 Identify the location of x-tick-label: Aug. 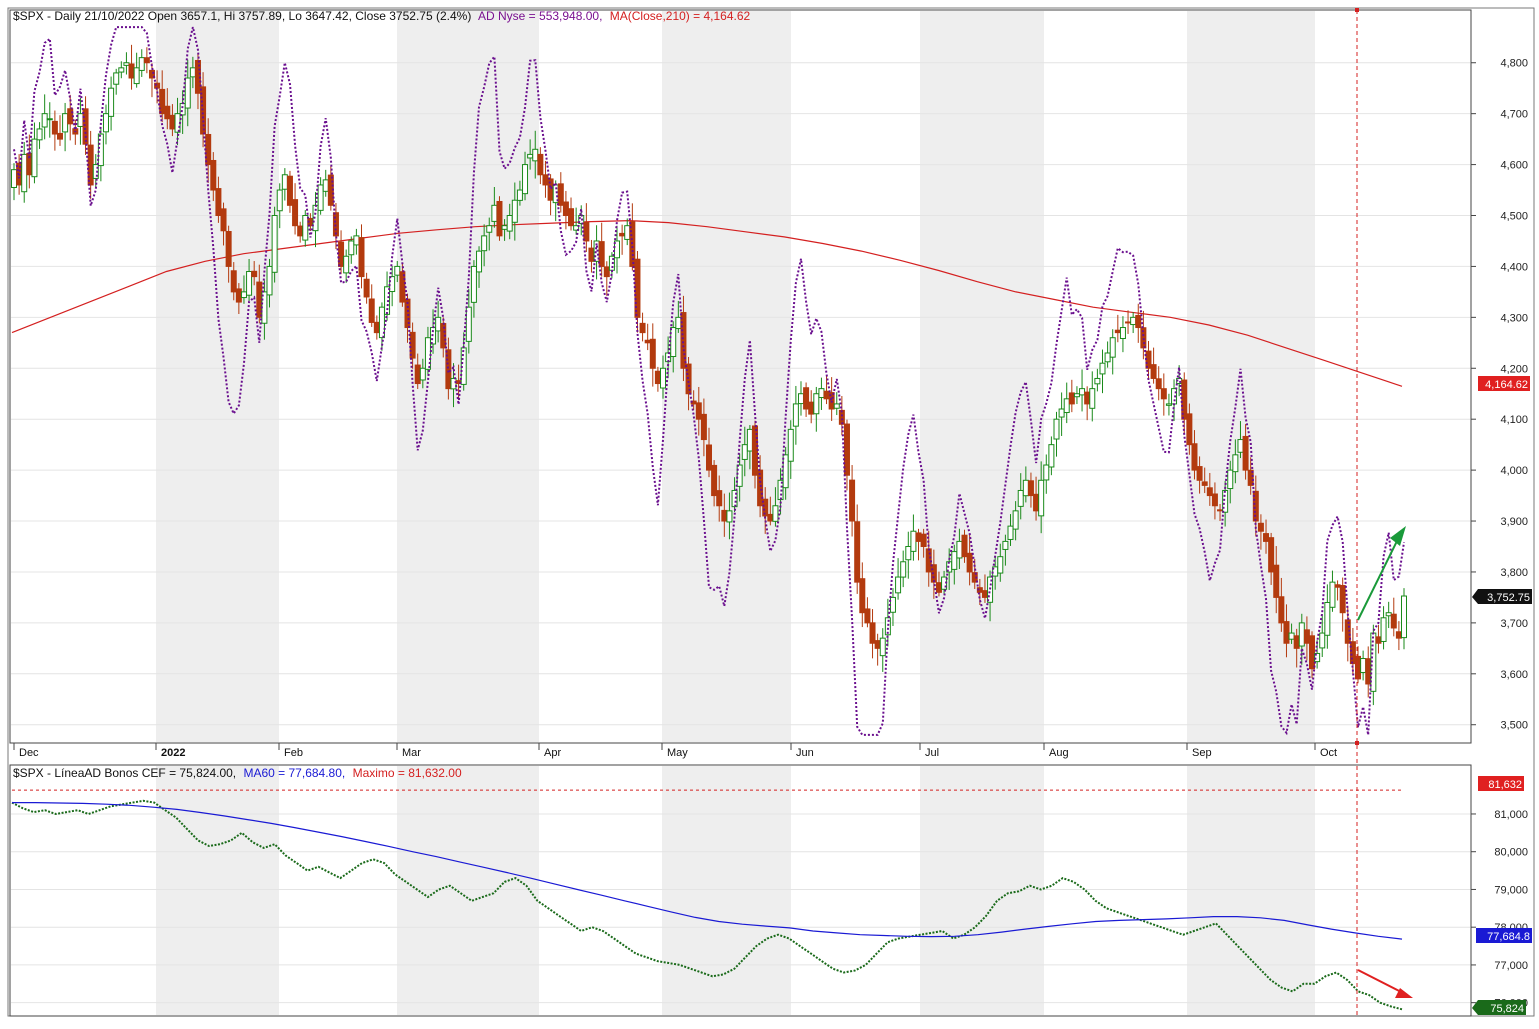
(1059, 753).